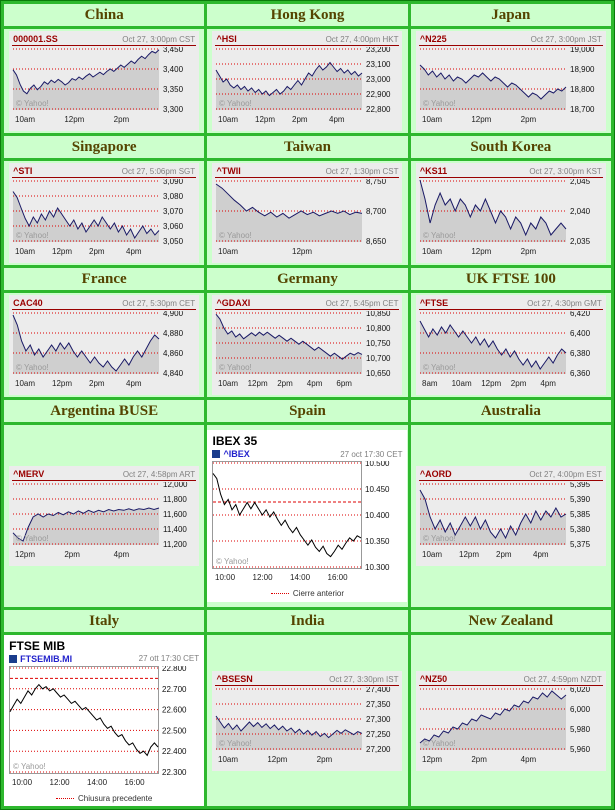 This screenshot has height=810, width=615. What do you see at coordinates (582, 50) in the screenshot?
I see `y-axis-label: 19,000` at bounding box center [582, 50].